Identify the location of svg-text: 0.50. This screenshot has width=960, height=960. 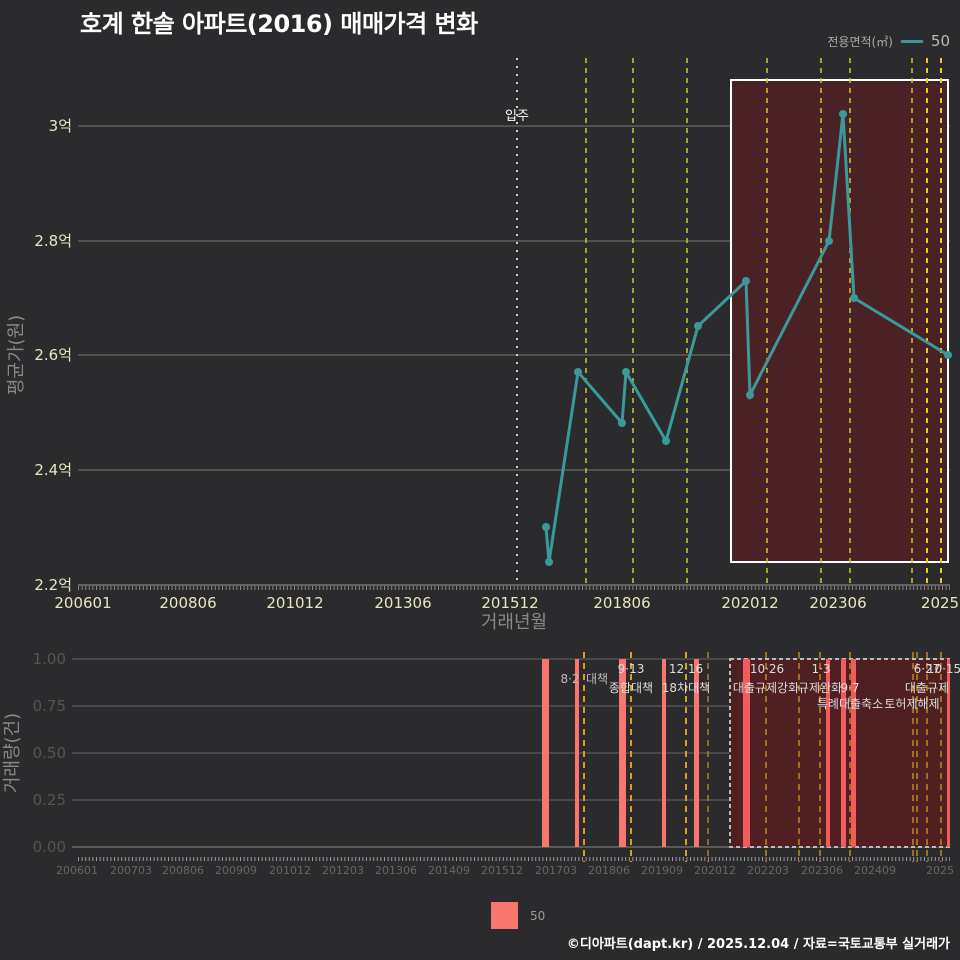
(49, 753).